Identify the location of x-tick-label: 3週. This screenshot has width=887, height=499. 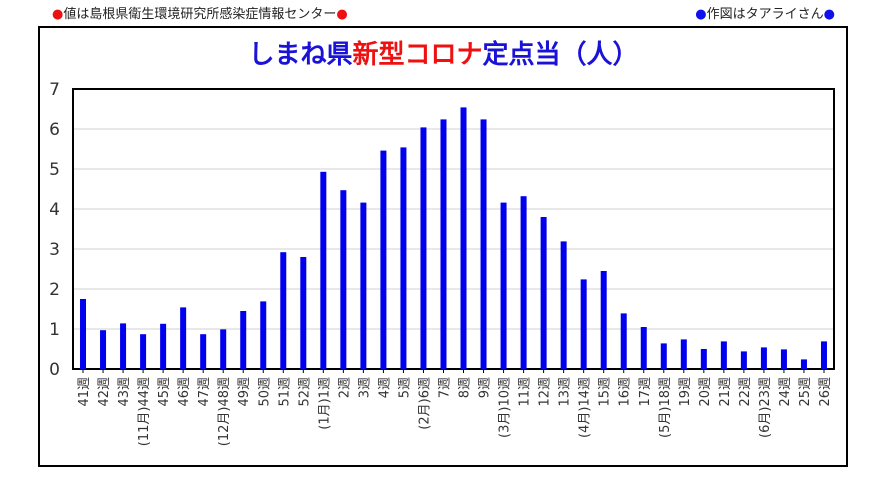
(364, 387).